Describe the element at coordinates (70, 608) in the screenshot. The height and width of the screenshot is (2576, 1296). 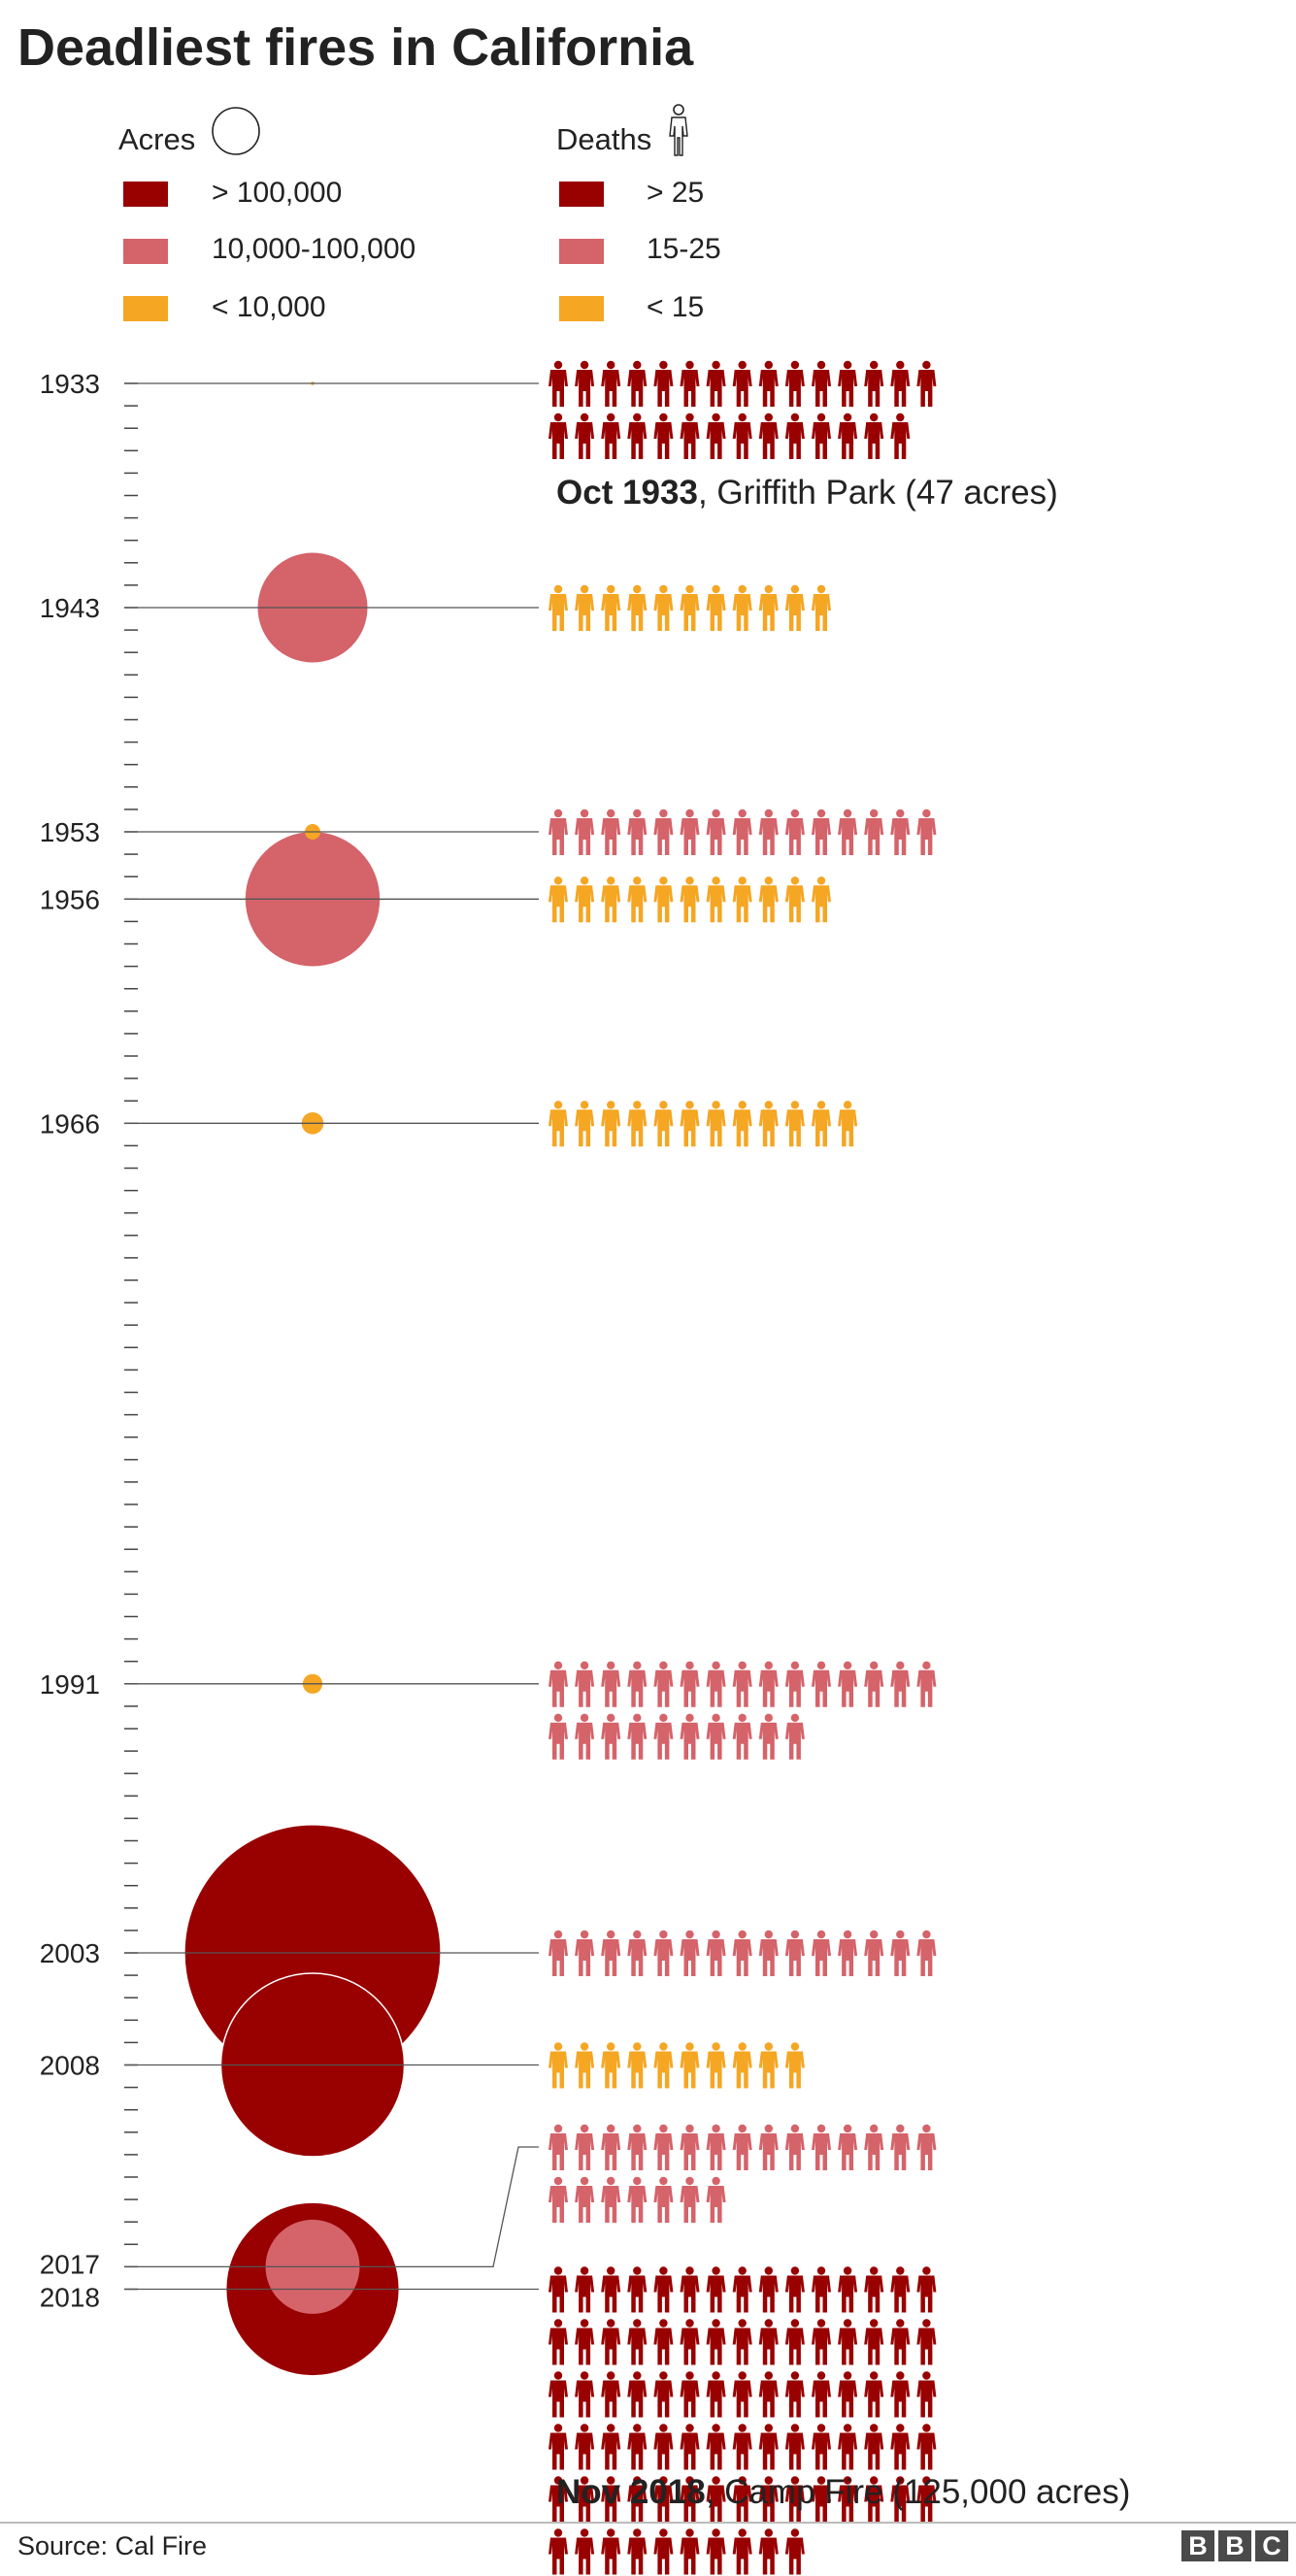
I see `year-label-1943: 1943` at that location.